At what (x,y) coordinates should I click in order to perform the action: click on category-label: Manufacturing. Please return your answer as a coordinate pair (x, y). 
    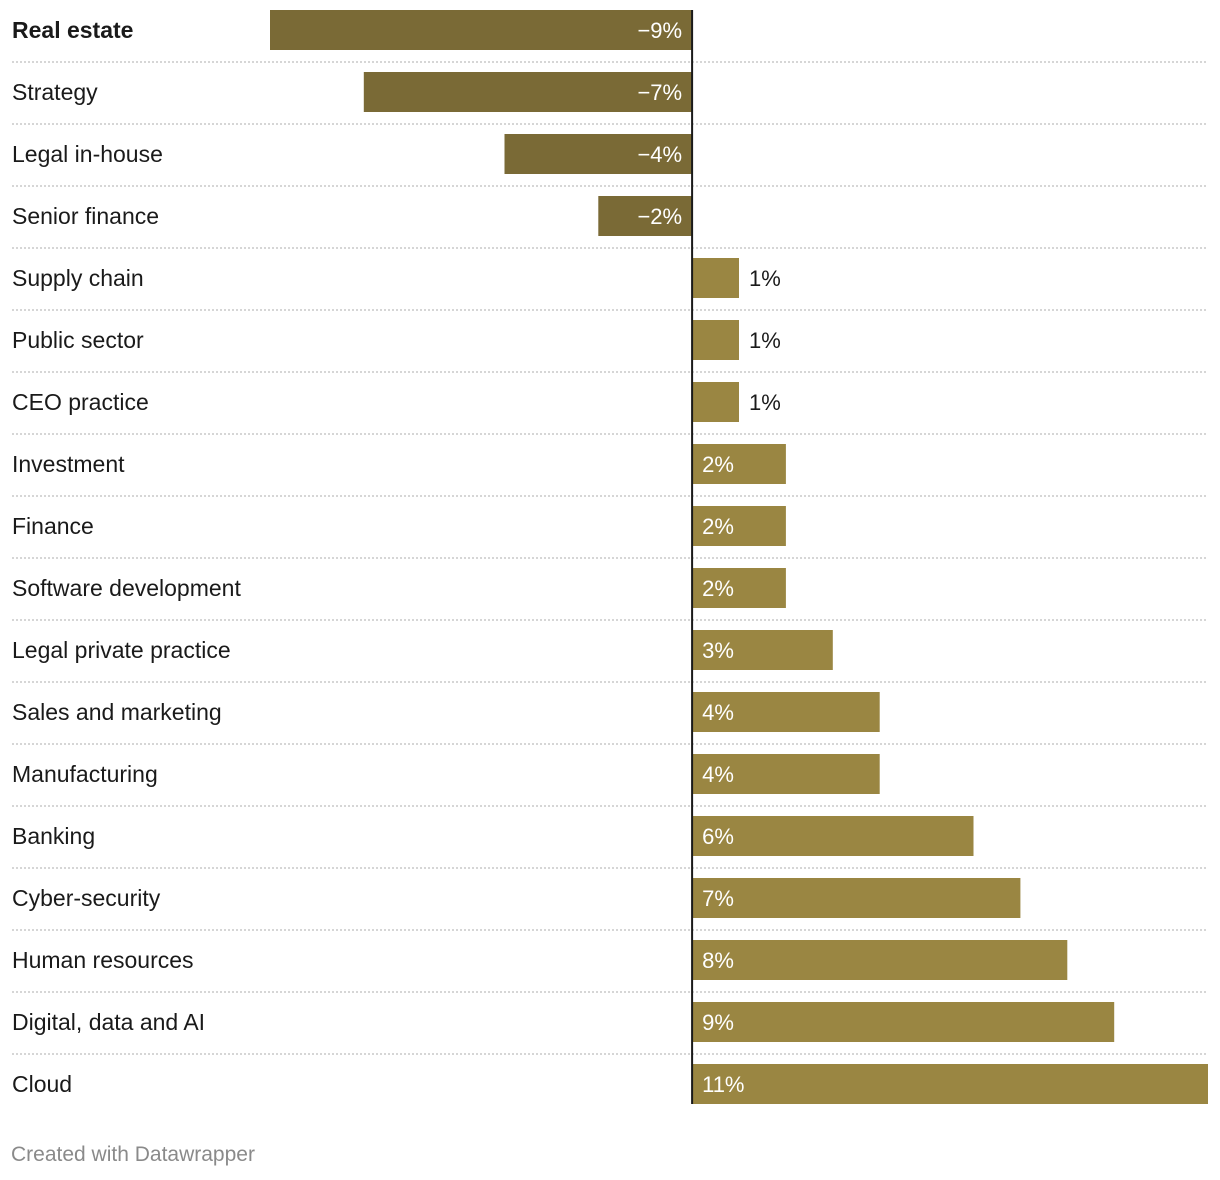
    Looking at the image, I should click on (85, 774).